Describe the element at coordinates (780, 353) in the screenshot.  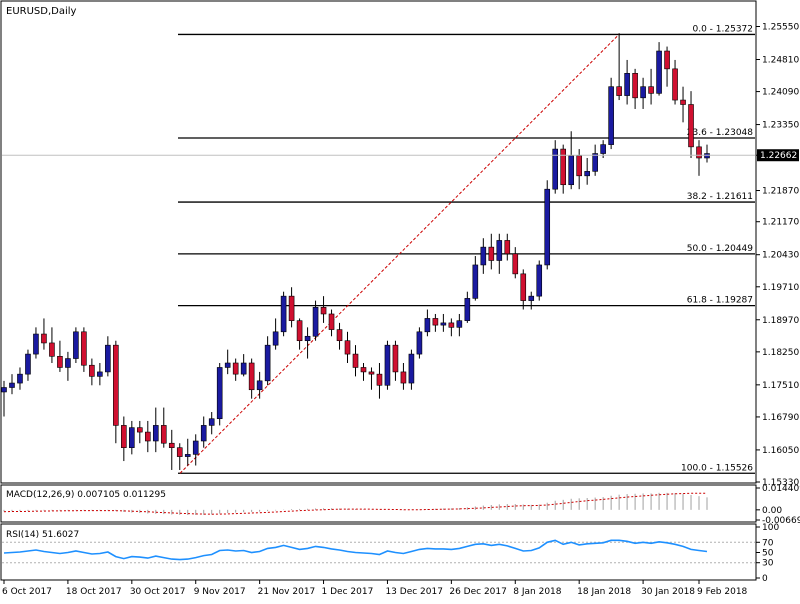
I see `price-tick-label: 1.18250` at that location.